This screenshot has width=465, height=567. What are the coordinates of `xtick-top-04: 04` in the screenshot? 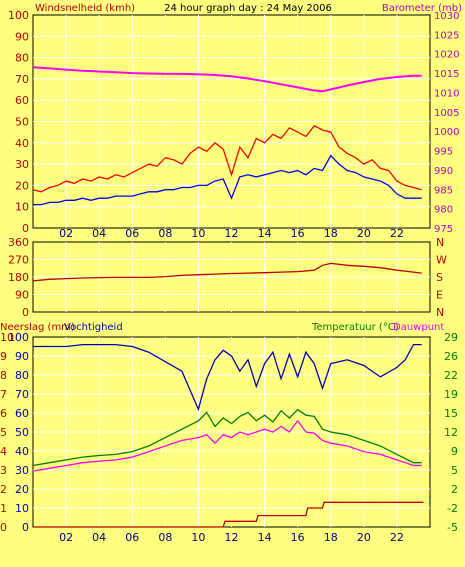 It's located at (99, 233).